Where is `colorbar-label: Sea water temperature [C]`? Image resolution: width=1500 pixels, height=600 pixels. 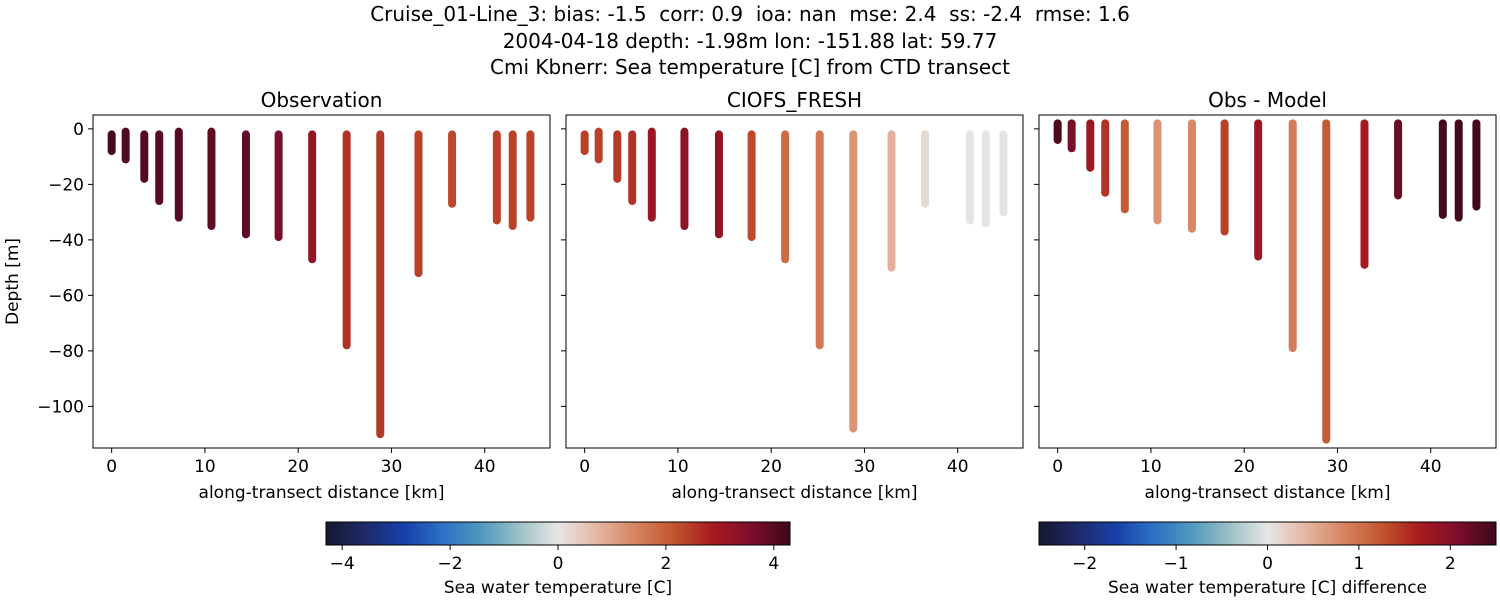 colorbar-label: Sea water temperature [C] is located at coordinates (558, 588).